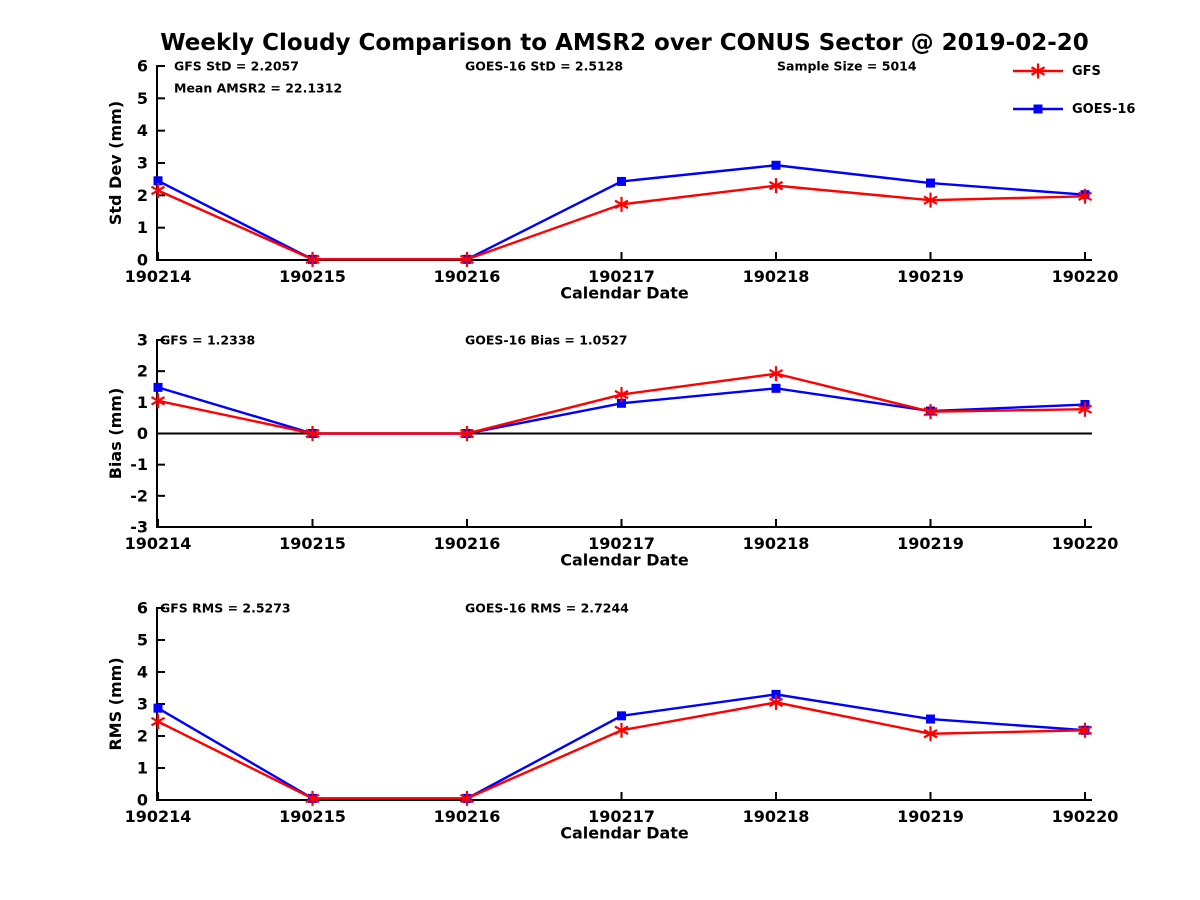 Image resolution: width=1200 pixels, height=900 pixels. I want to click on stat-annotation: GFS = 1.2338, so click(207, 340).